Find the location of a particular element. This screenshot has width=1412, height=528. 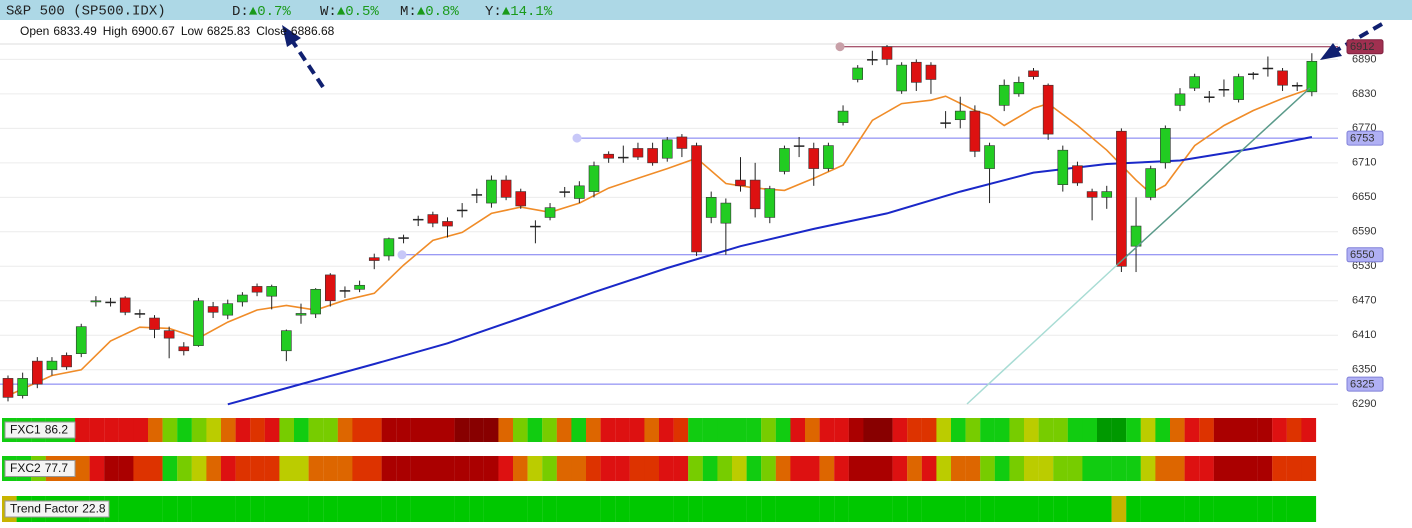

ohlc-value: 6833.49 is located at coordinates (75, 31).